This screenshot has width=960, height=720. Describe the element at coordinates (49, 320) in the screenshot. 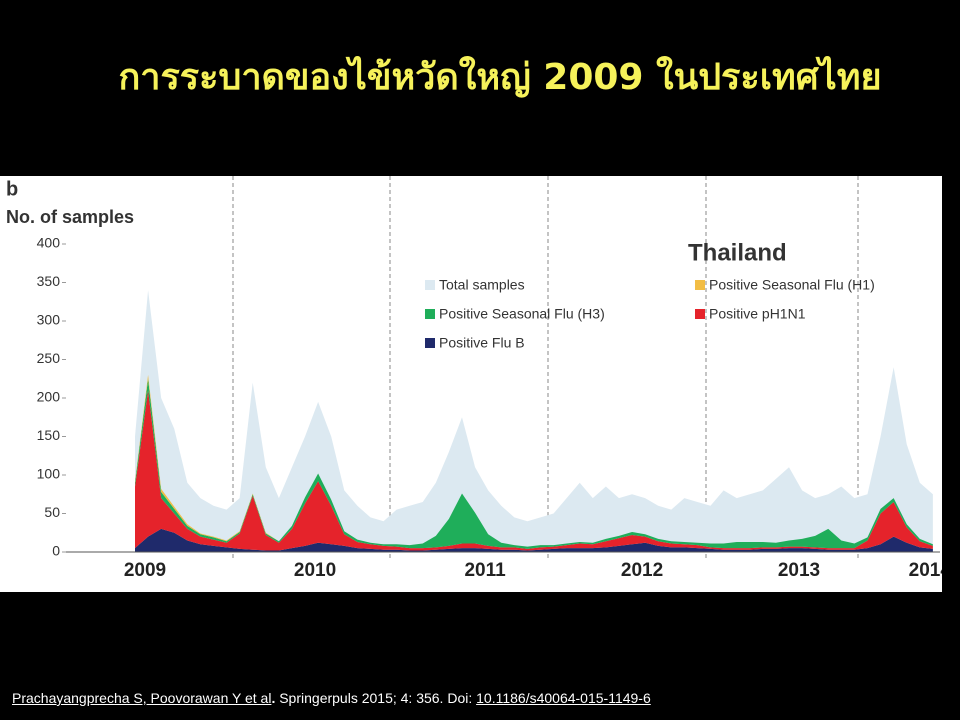

I see `y-tick-label: 300` at that location.